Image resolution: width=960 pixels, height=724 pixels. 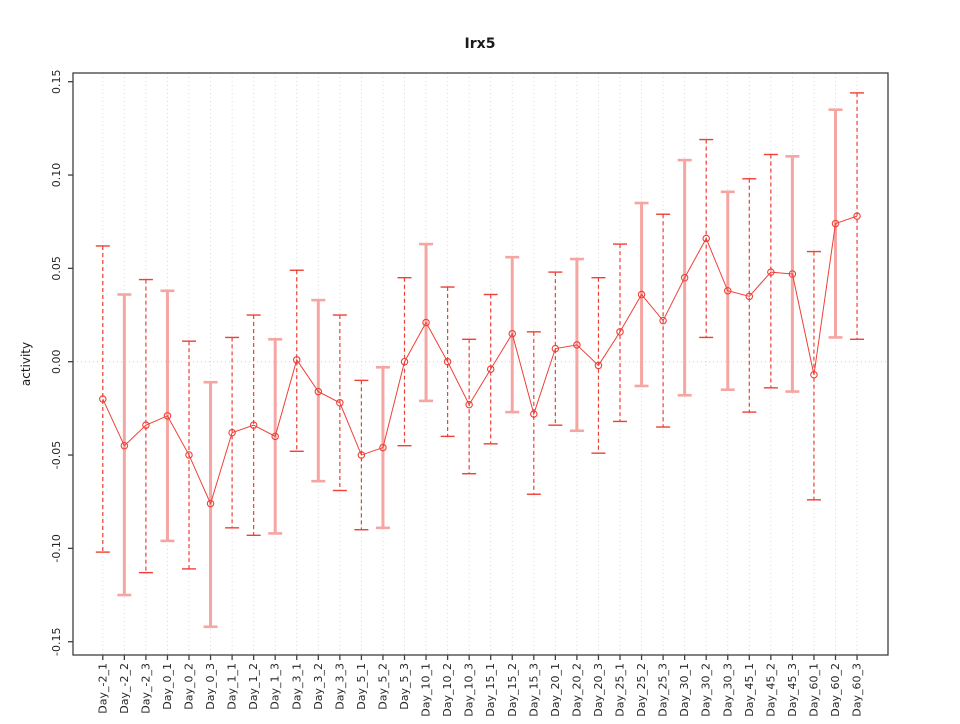 I want to click on x-tick-label: Day_0_2, so click(x=189, y=686).